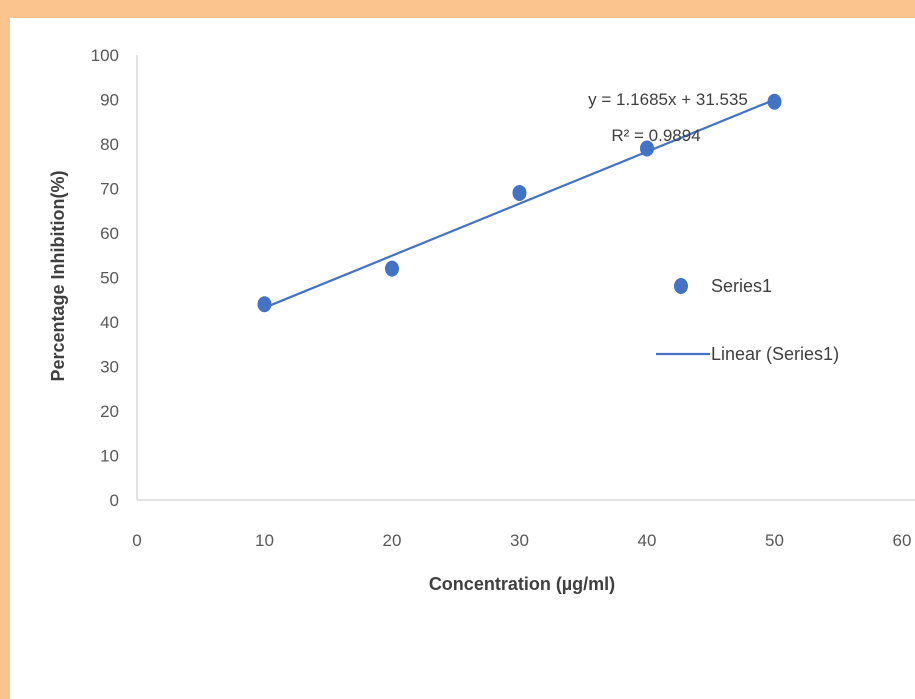  What do you see at coordinates (522, 584) in the screenshot?
I see `x-axis-title: Concentration (µg/ml)` at bounding box center [522, 584].